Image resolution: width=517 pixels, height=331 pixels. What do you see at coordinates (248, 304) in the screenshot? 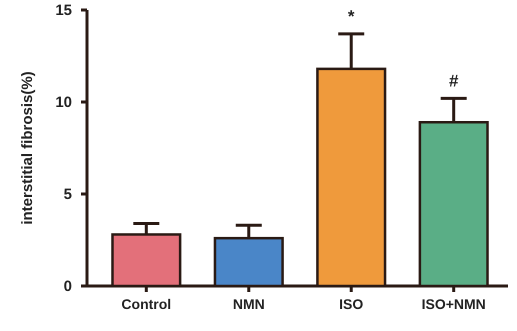
I see `x-tick-label: NMN` at bounding box center [248, 304].